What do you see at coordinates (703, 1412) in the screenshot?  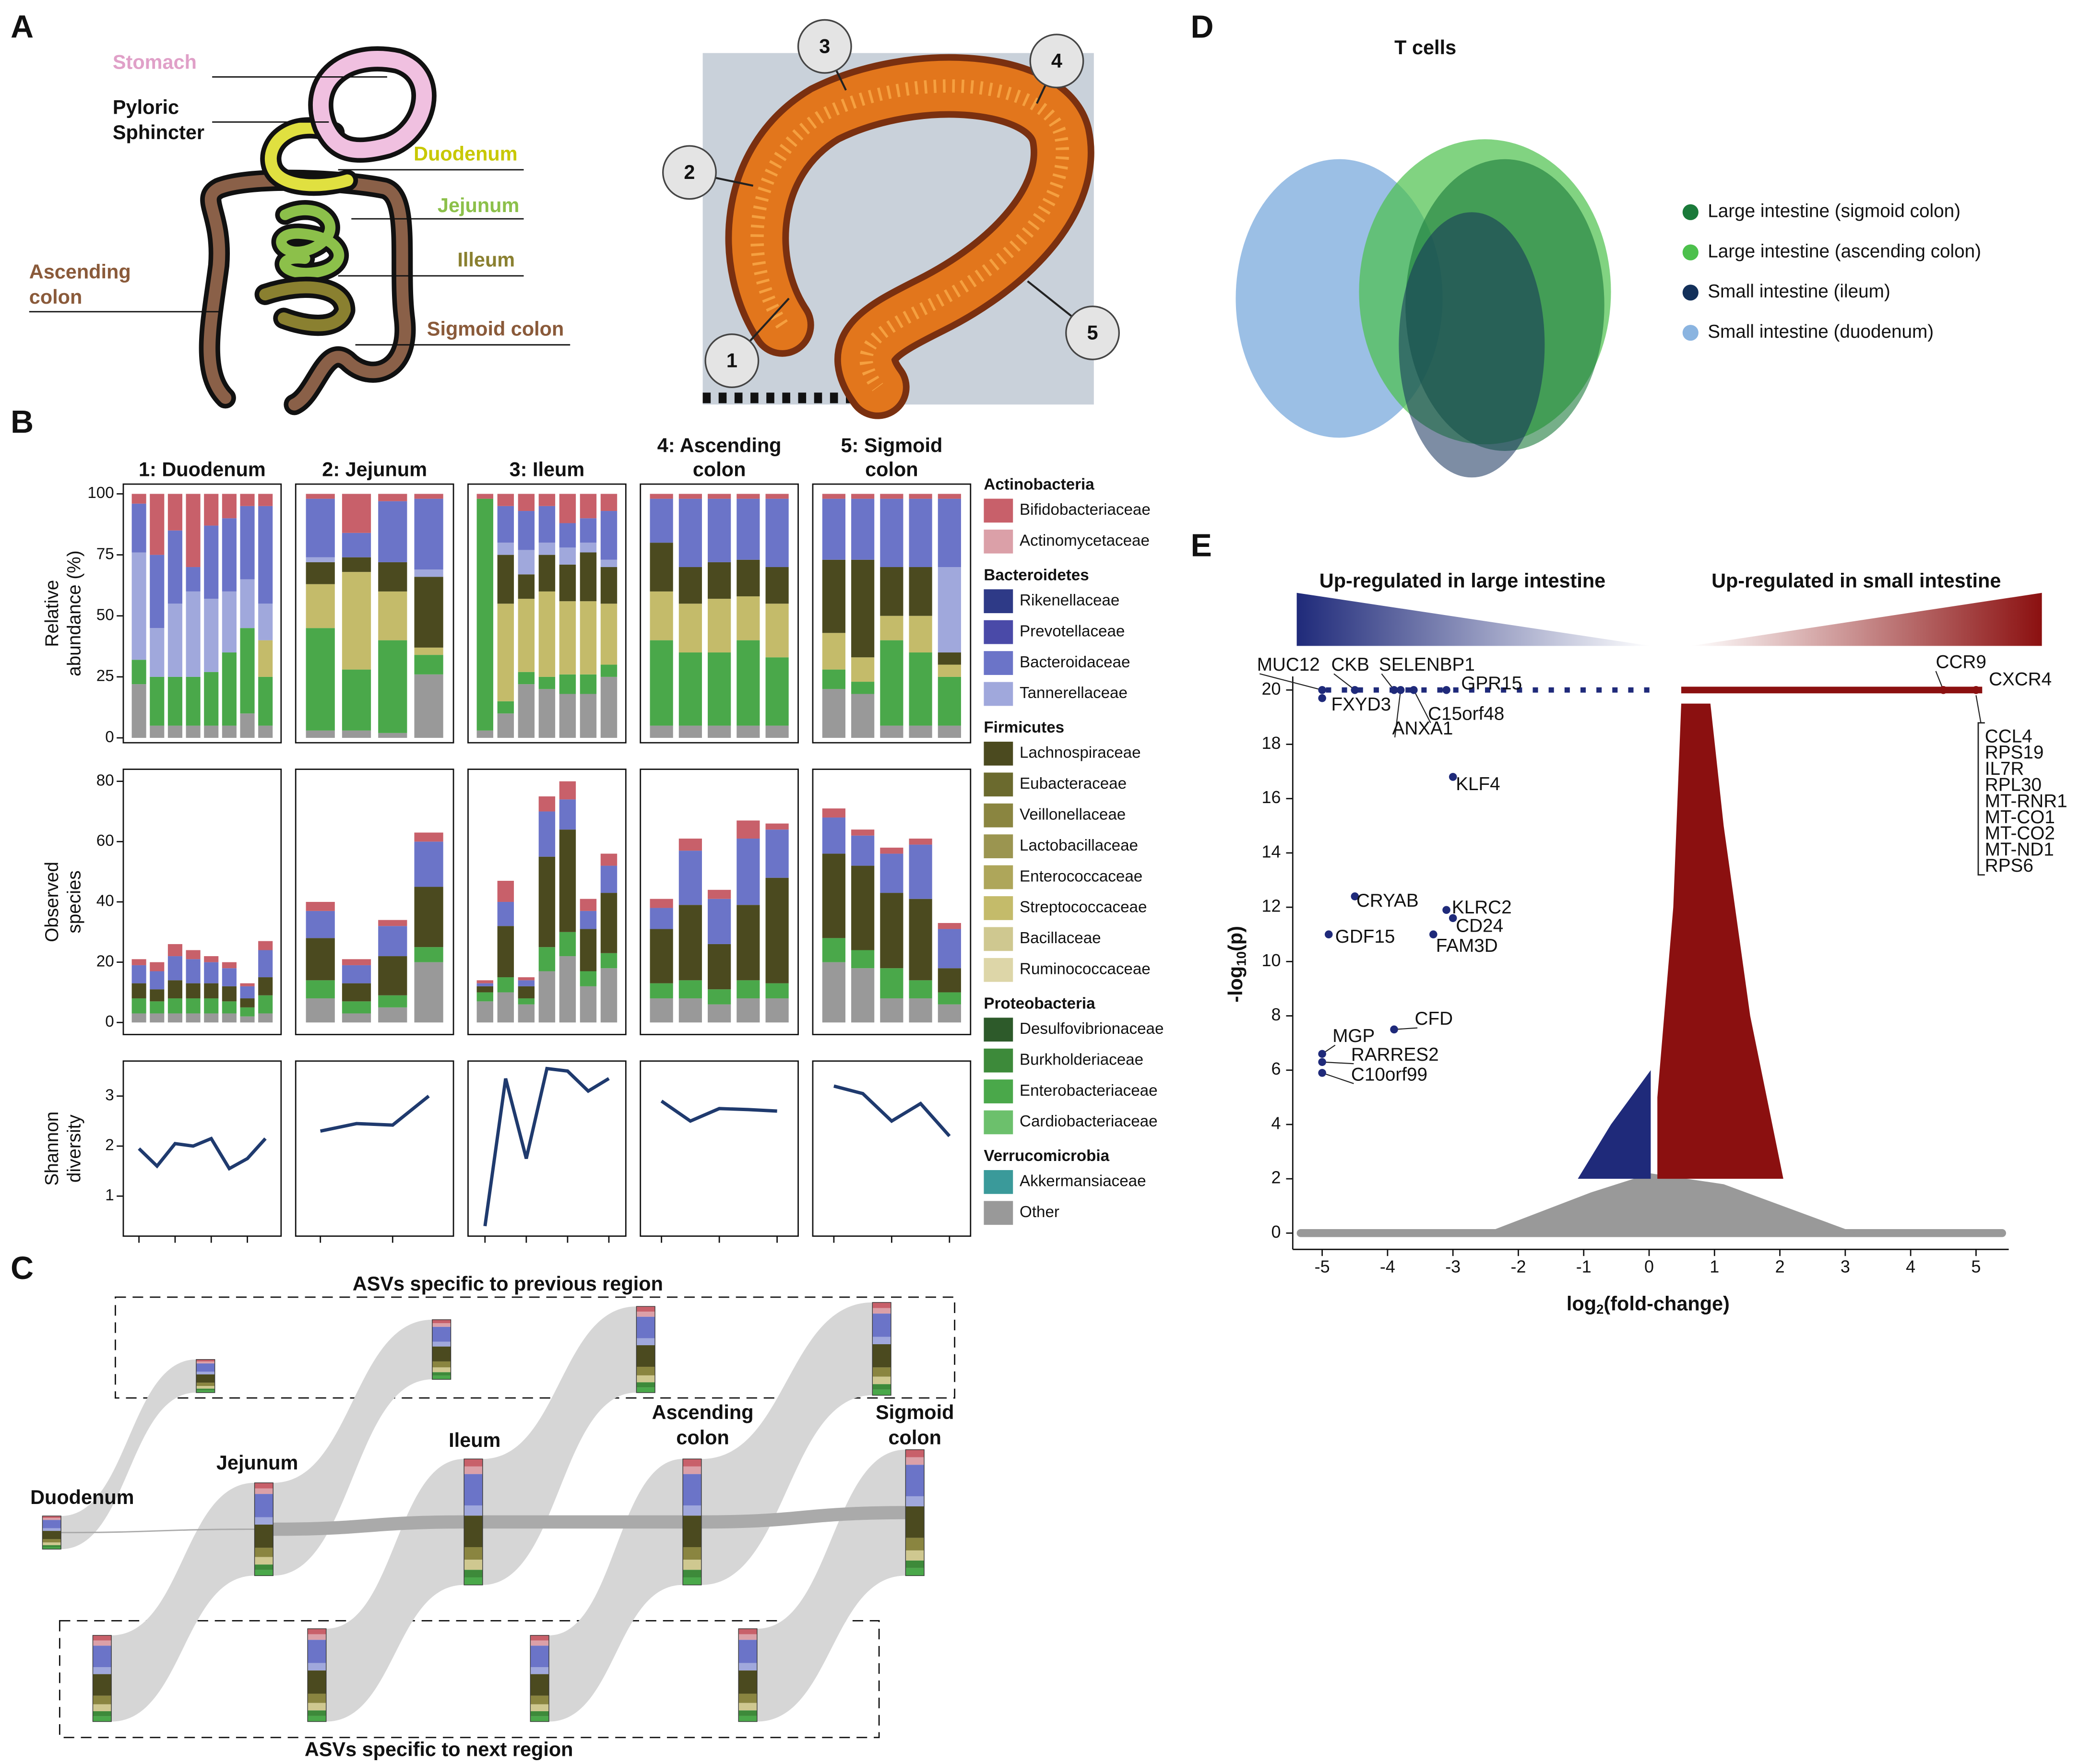 I see `region-label: Ascending` at bounding box center [703, 1412].